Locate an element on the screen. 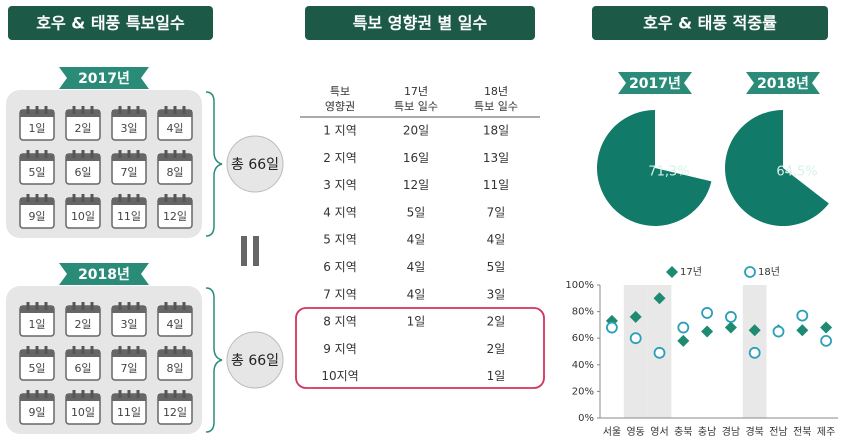 The width and height of the screenshot is (842, 440). x-tick-label: 영서 is located at coordinates (659, 432).